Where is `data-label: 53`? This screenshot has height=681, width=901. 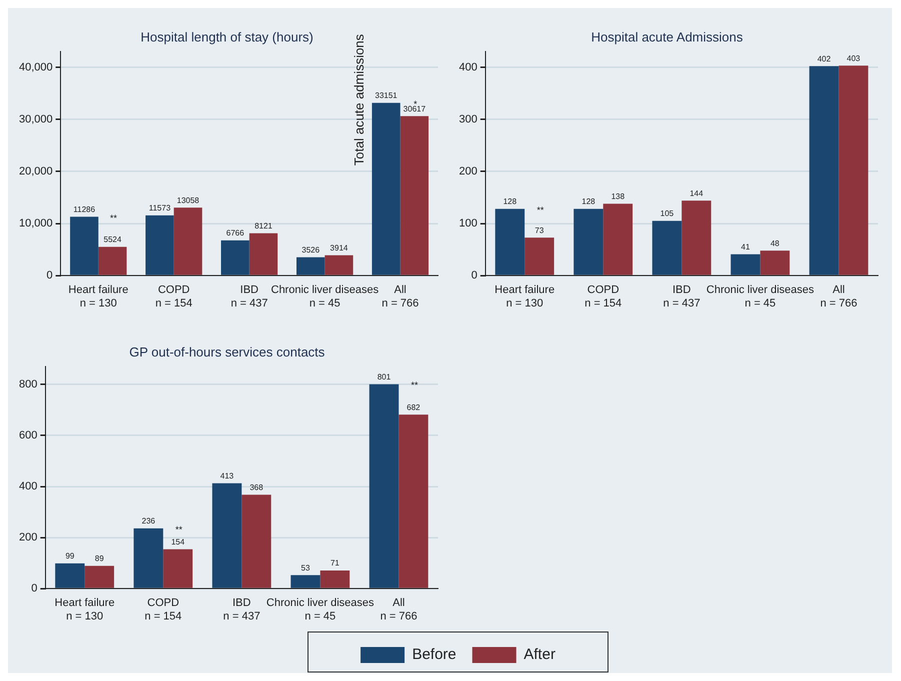
data-label: 53 is located at coordinates (305, 567).